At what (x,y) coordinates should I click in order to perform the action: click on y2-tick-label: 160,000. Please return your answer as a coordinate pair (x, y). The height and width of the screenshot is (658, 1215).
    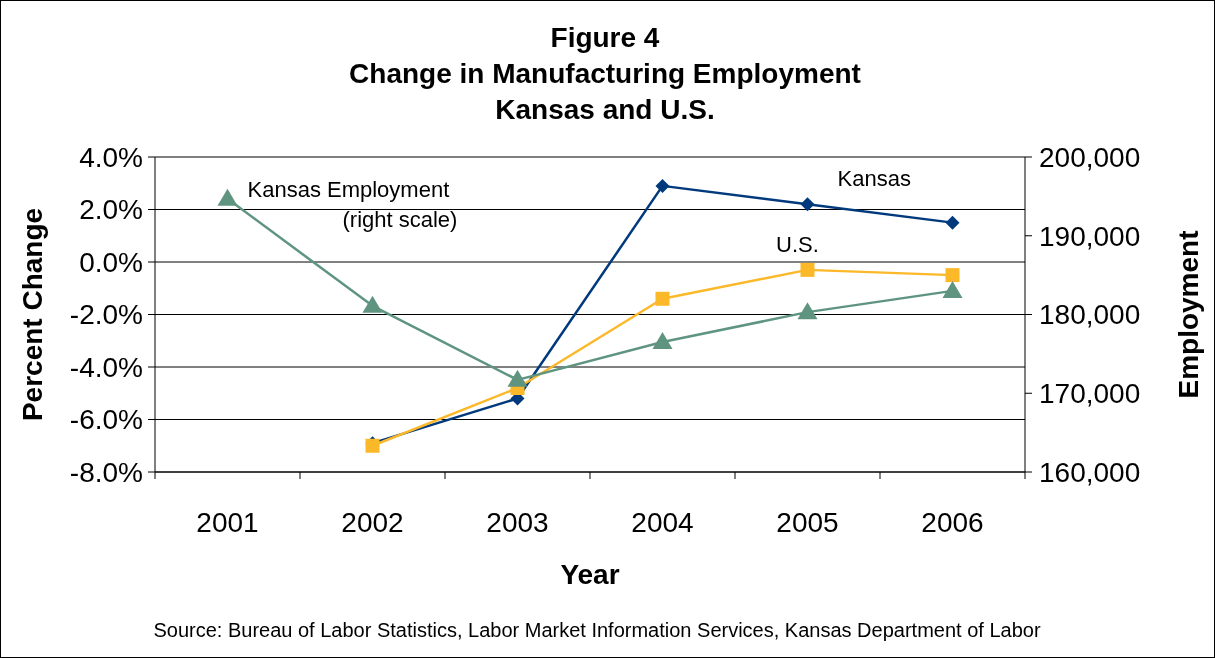
    Looking at the image, I should click on (1090, 472).